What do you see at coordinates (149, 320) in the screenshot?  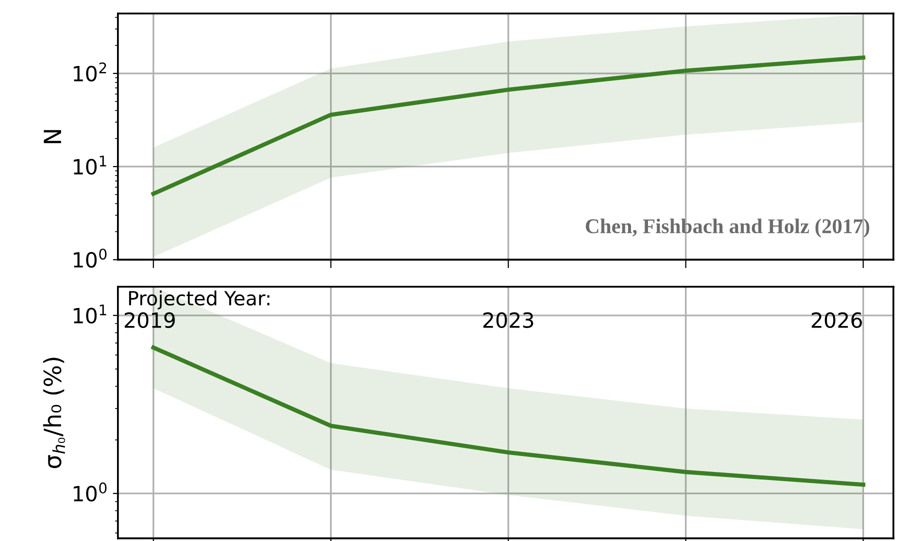 I see `annotation: 2019` at bounding box center [149, 320].